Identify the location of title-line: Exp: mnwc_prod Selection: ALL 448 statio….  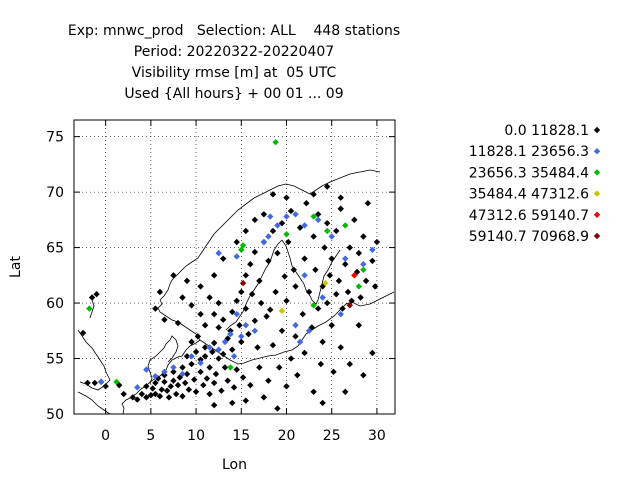
(234, 31).